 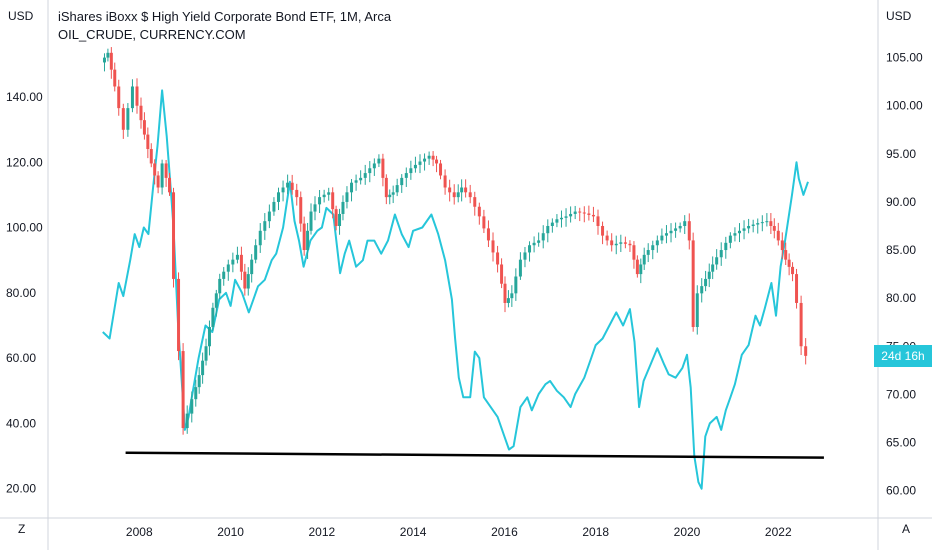 I want to click on left-tick-label: 20.00, so click(x=21, y=489).